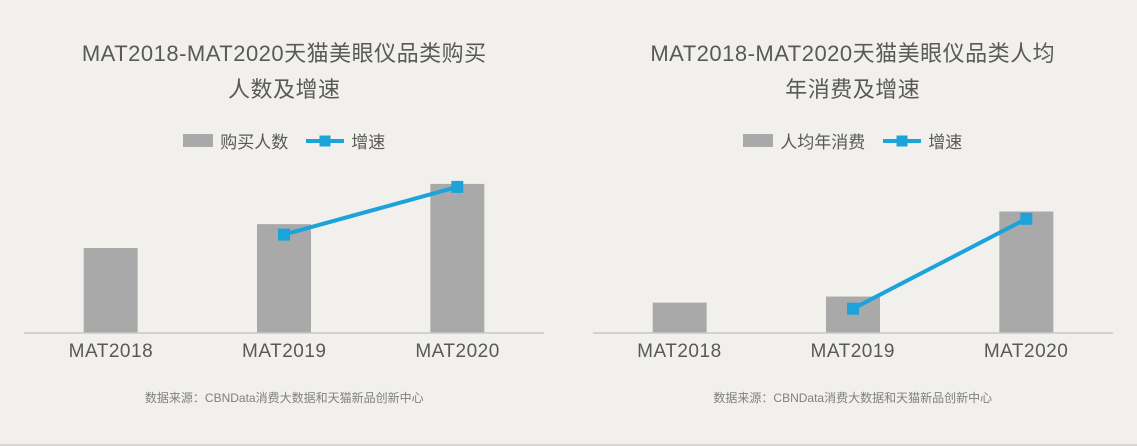  What do you see at coordinates (284, 72) in the screenshot?
I see `chart-title: MAT2018-MAT2020天猫美眼仪品类购买 人数及增速` at bounding box center [284, 72].